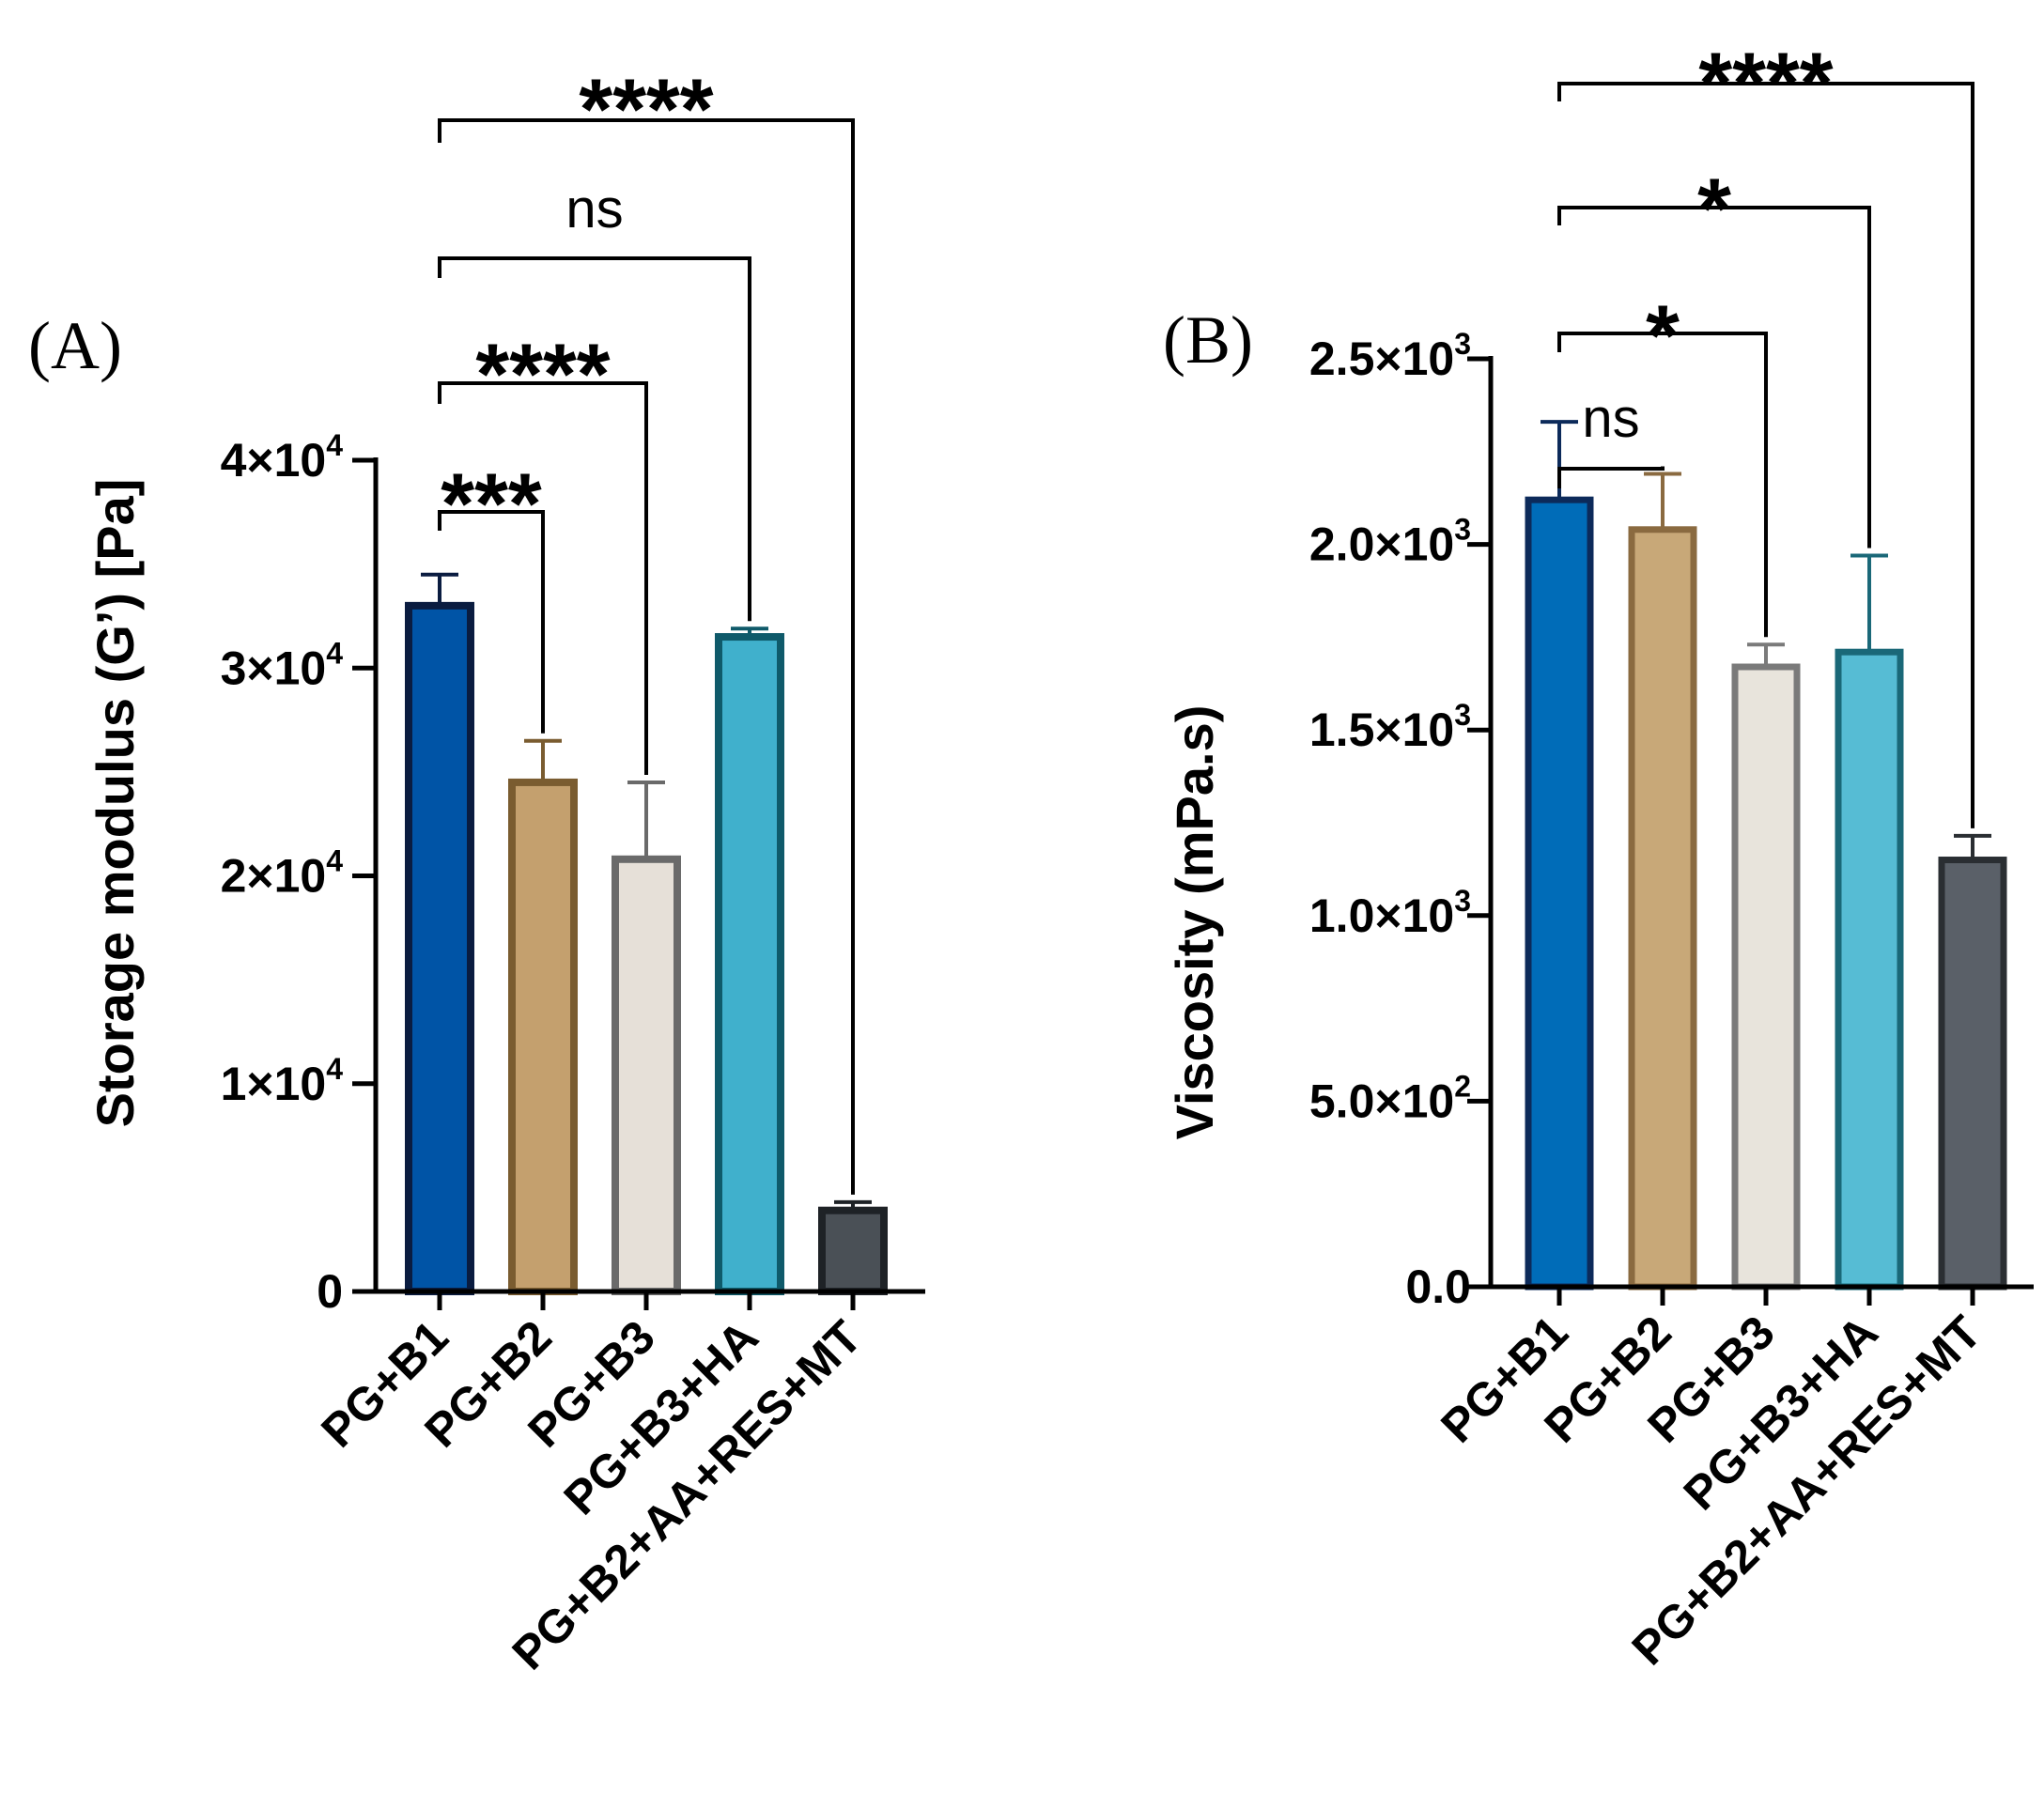 The image size is (2044, 1809). What do you see at coordinates (282, 458) in the screenshot?
I see `panel-a-y-tick-label-4: 4×10⁴` at bounding box center [282, 458].